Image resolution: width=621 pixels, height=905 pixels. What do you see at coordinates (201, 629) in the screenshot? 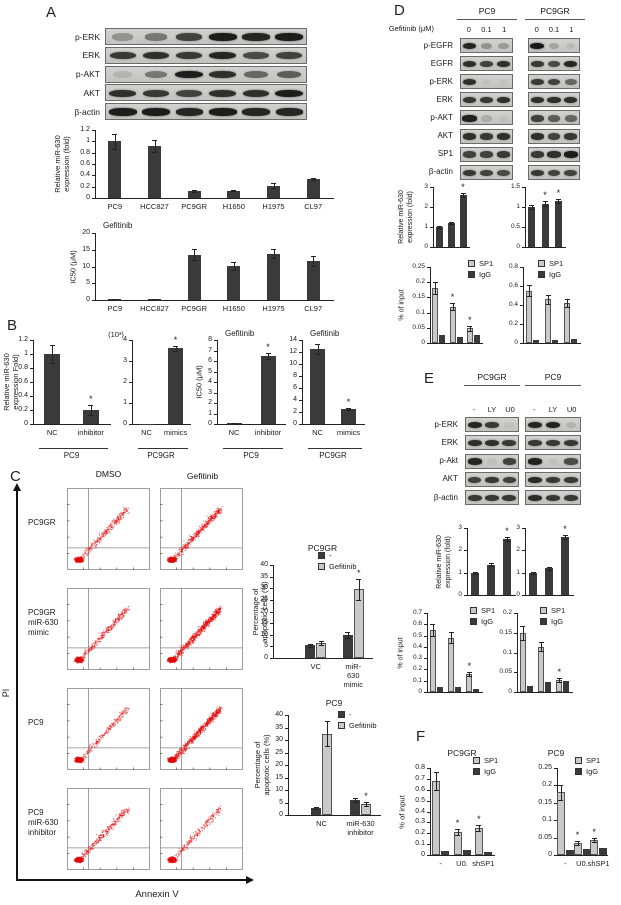
I see `flow-plot` at bounding box center [201, 629].